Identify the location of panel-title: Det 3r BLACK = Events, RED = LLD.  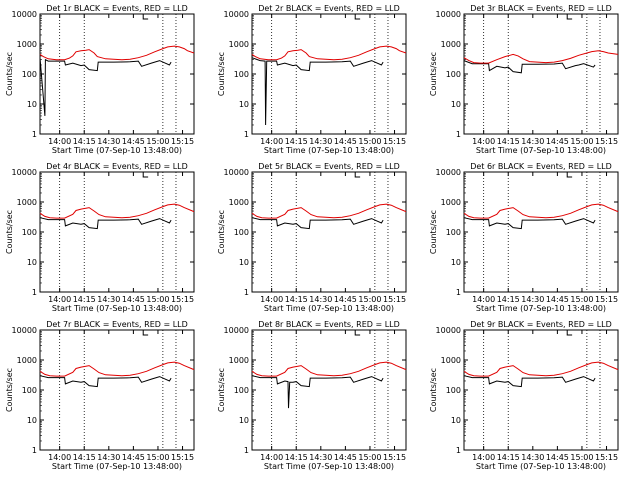
(541, 8).